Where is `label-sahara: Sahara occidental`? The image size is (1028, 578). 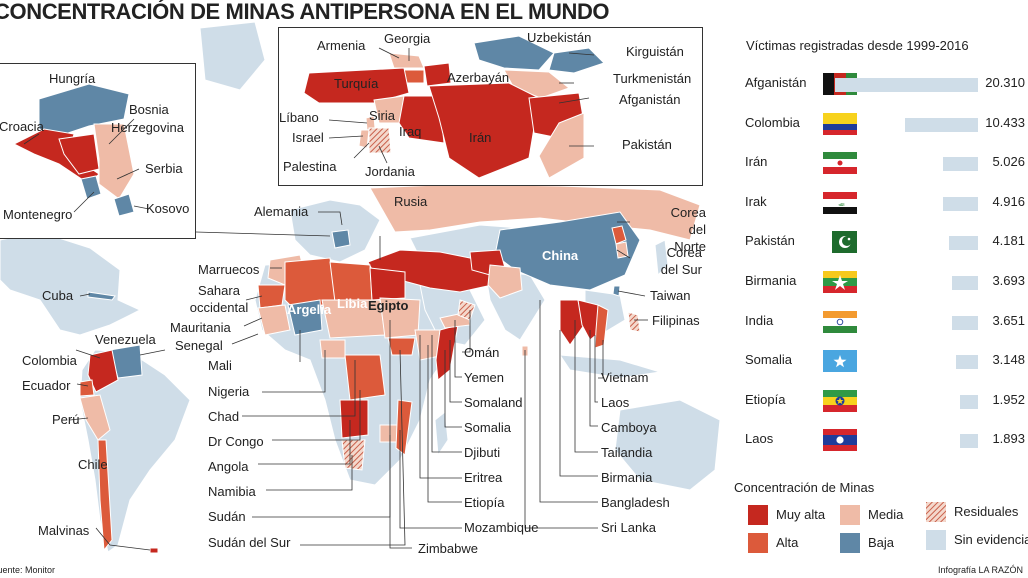 label-sahara: Sahara occidental is located at coordinates (219, 299).